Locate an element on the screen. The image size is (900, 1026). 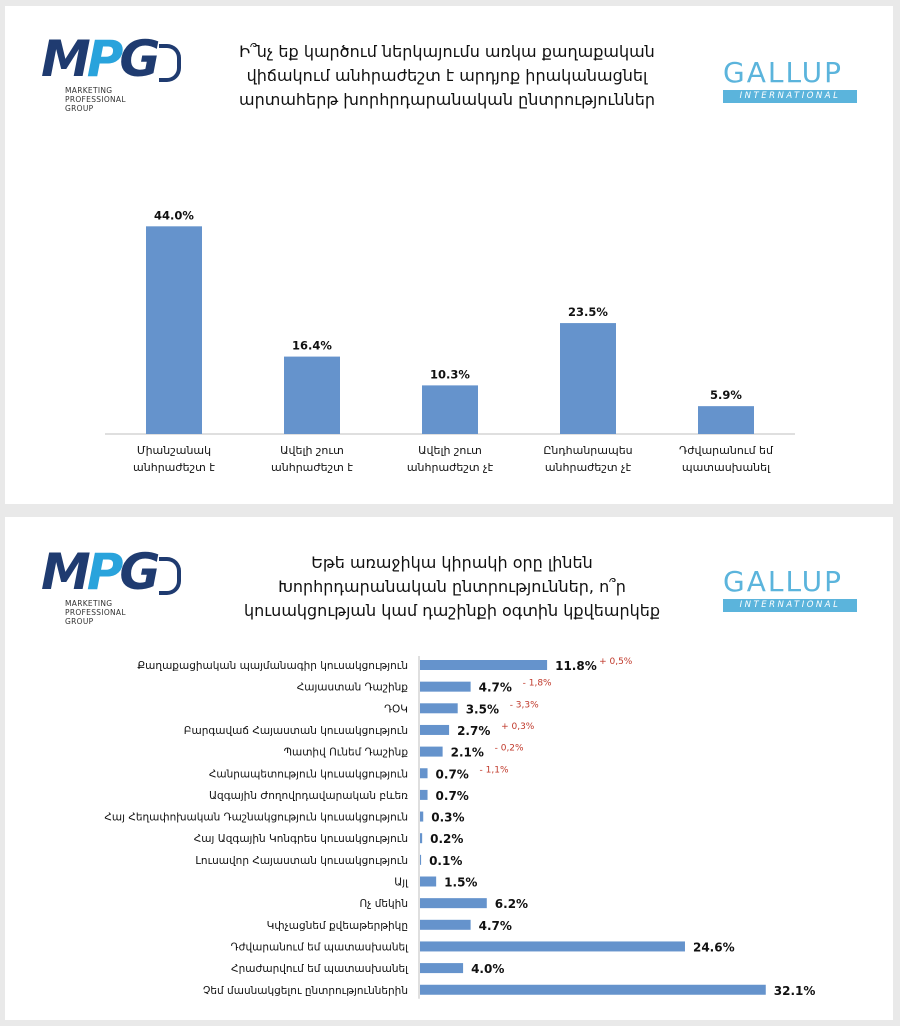
data-label: 6.2% is located at coordinates (511, 904).